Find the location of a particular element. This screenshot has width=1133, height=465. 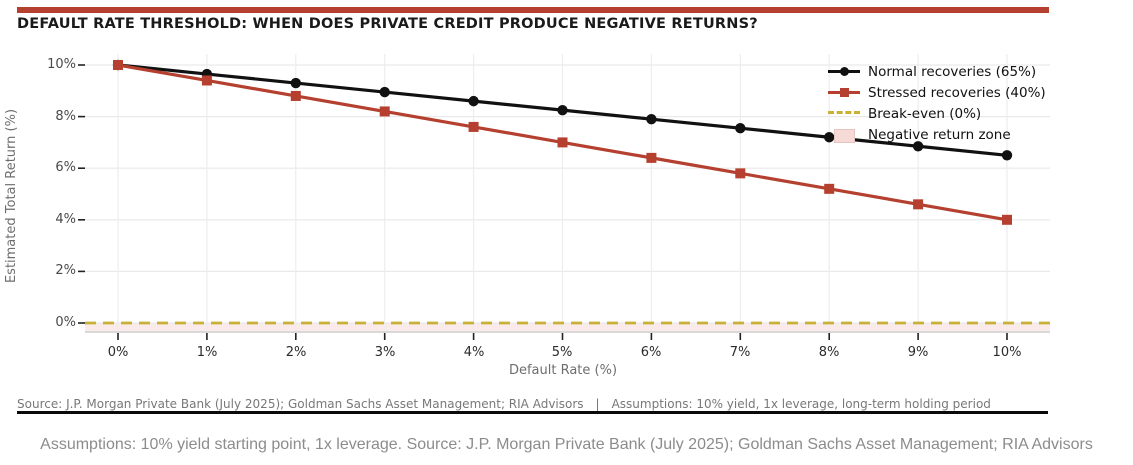

y-tick-label: 2% is located at coordinates (65, 270).